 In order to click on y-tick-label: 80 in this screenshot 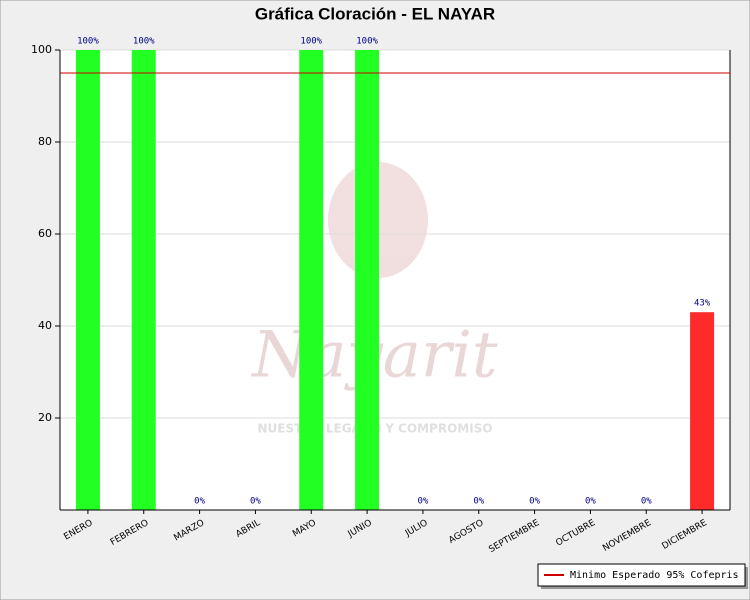, I will do `click(45, 141)`.